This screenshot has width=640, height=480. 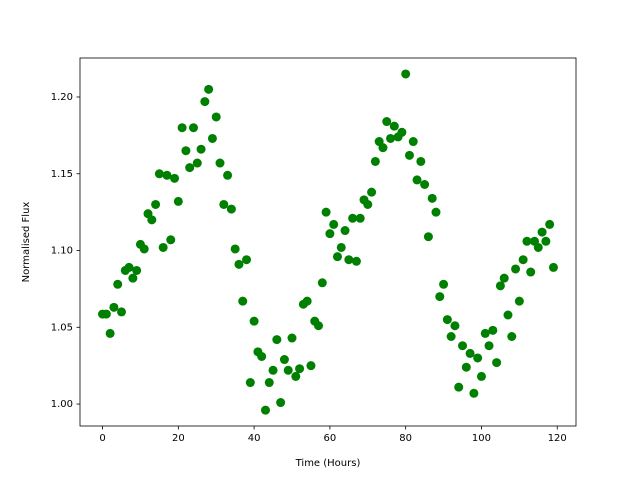 What do you see at coordinates (62, 97) in the screenshot?
I see `y-tick-label: 1.20` at bounding box center [62, 97].